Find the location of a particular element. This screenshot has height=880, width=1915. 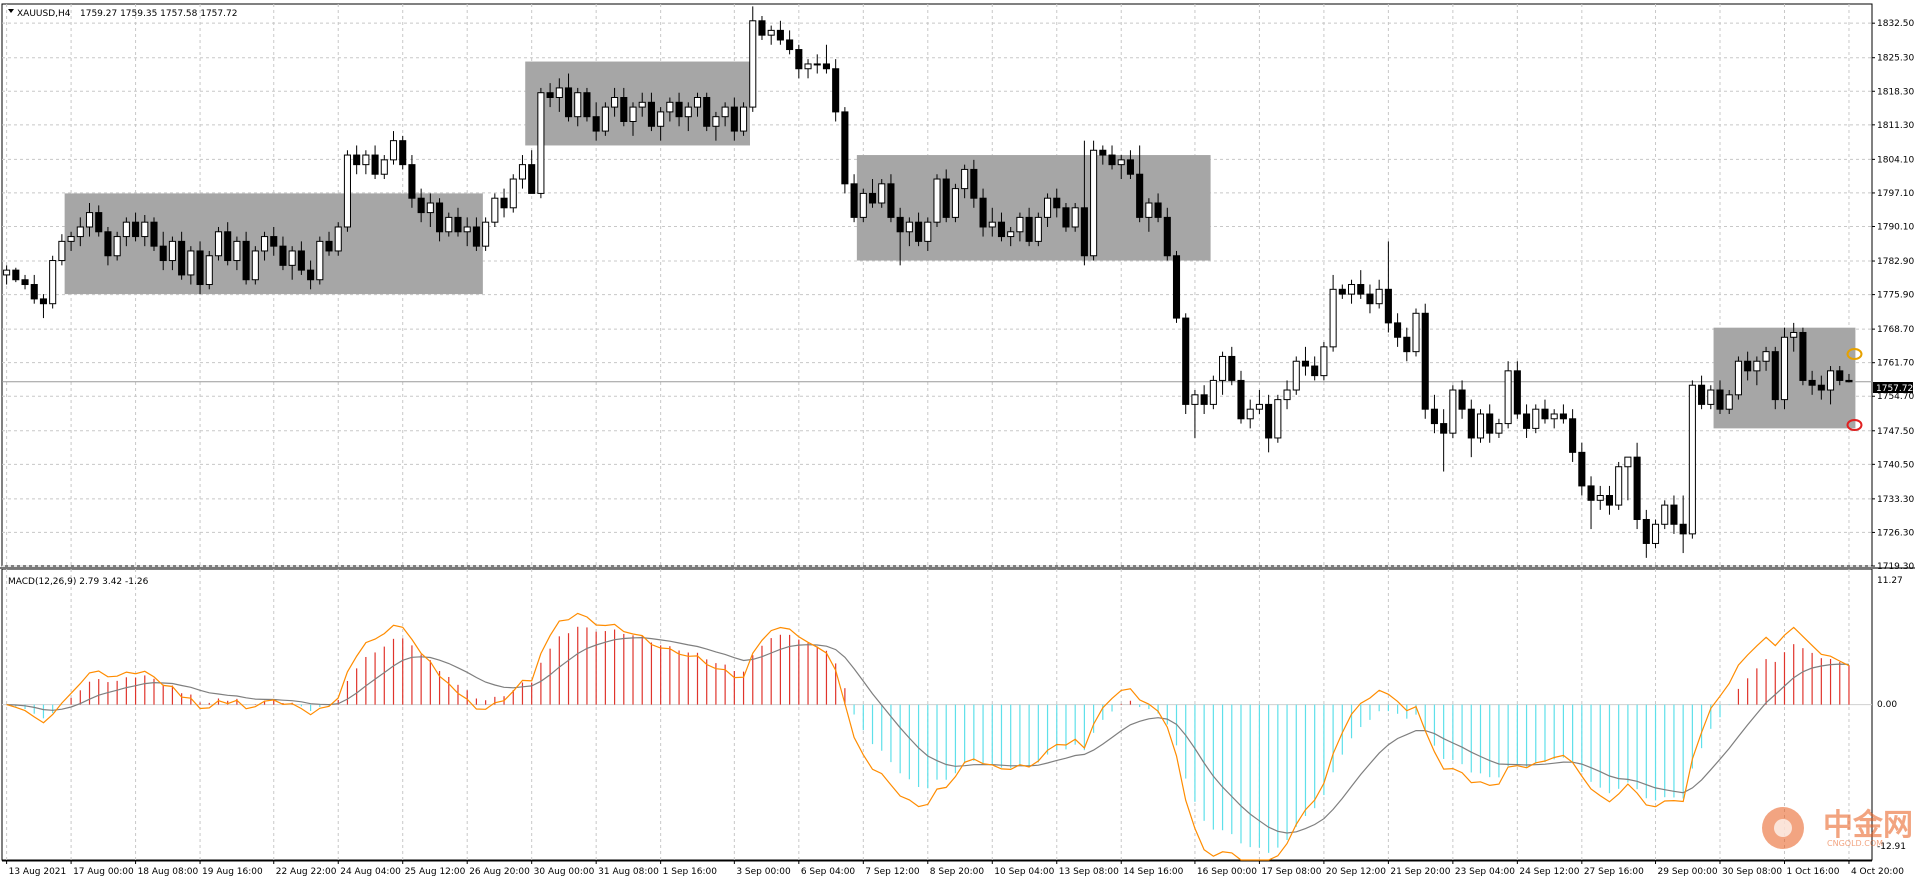

x-tick-label: 17 Aug 00:00 is located at coordinates (103, 871).